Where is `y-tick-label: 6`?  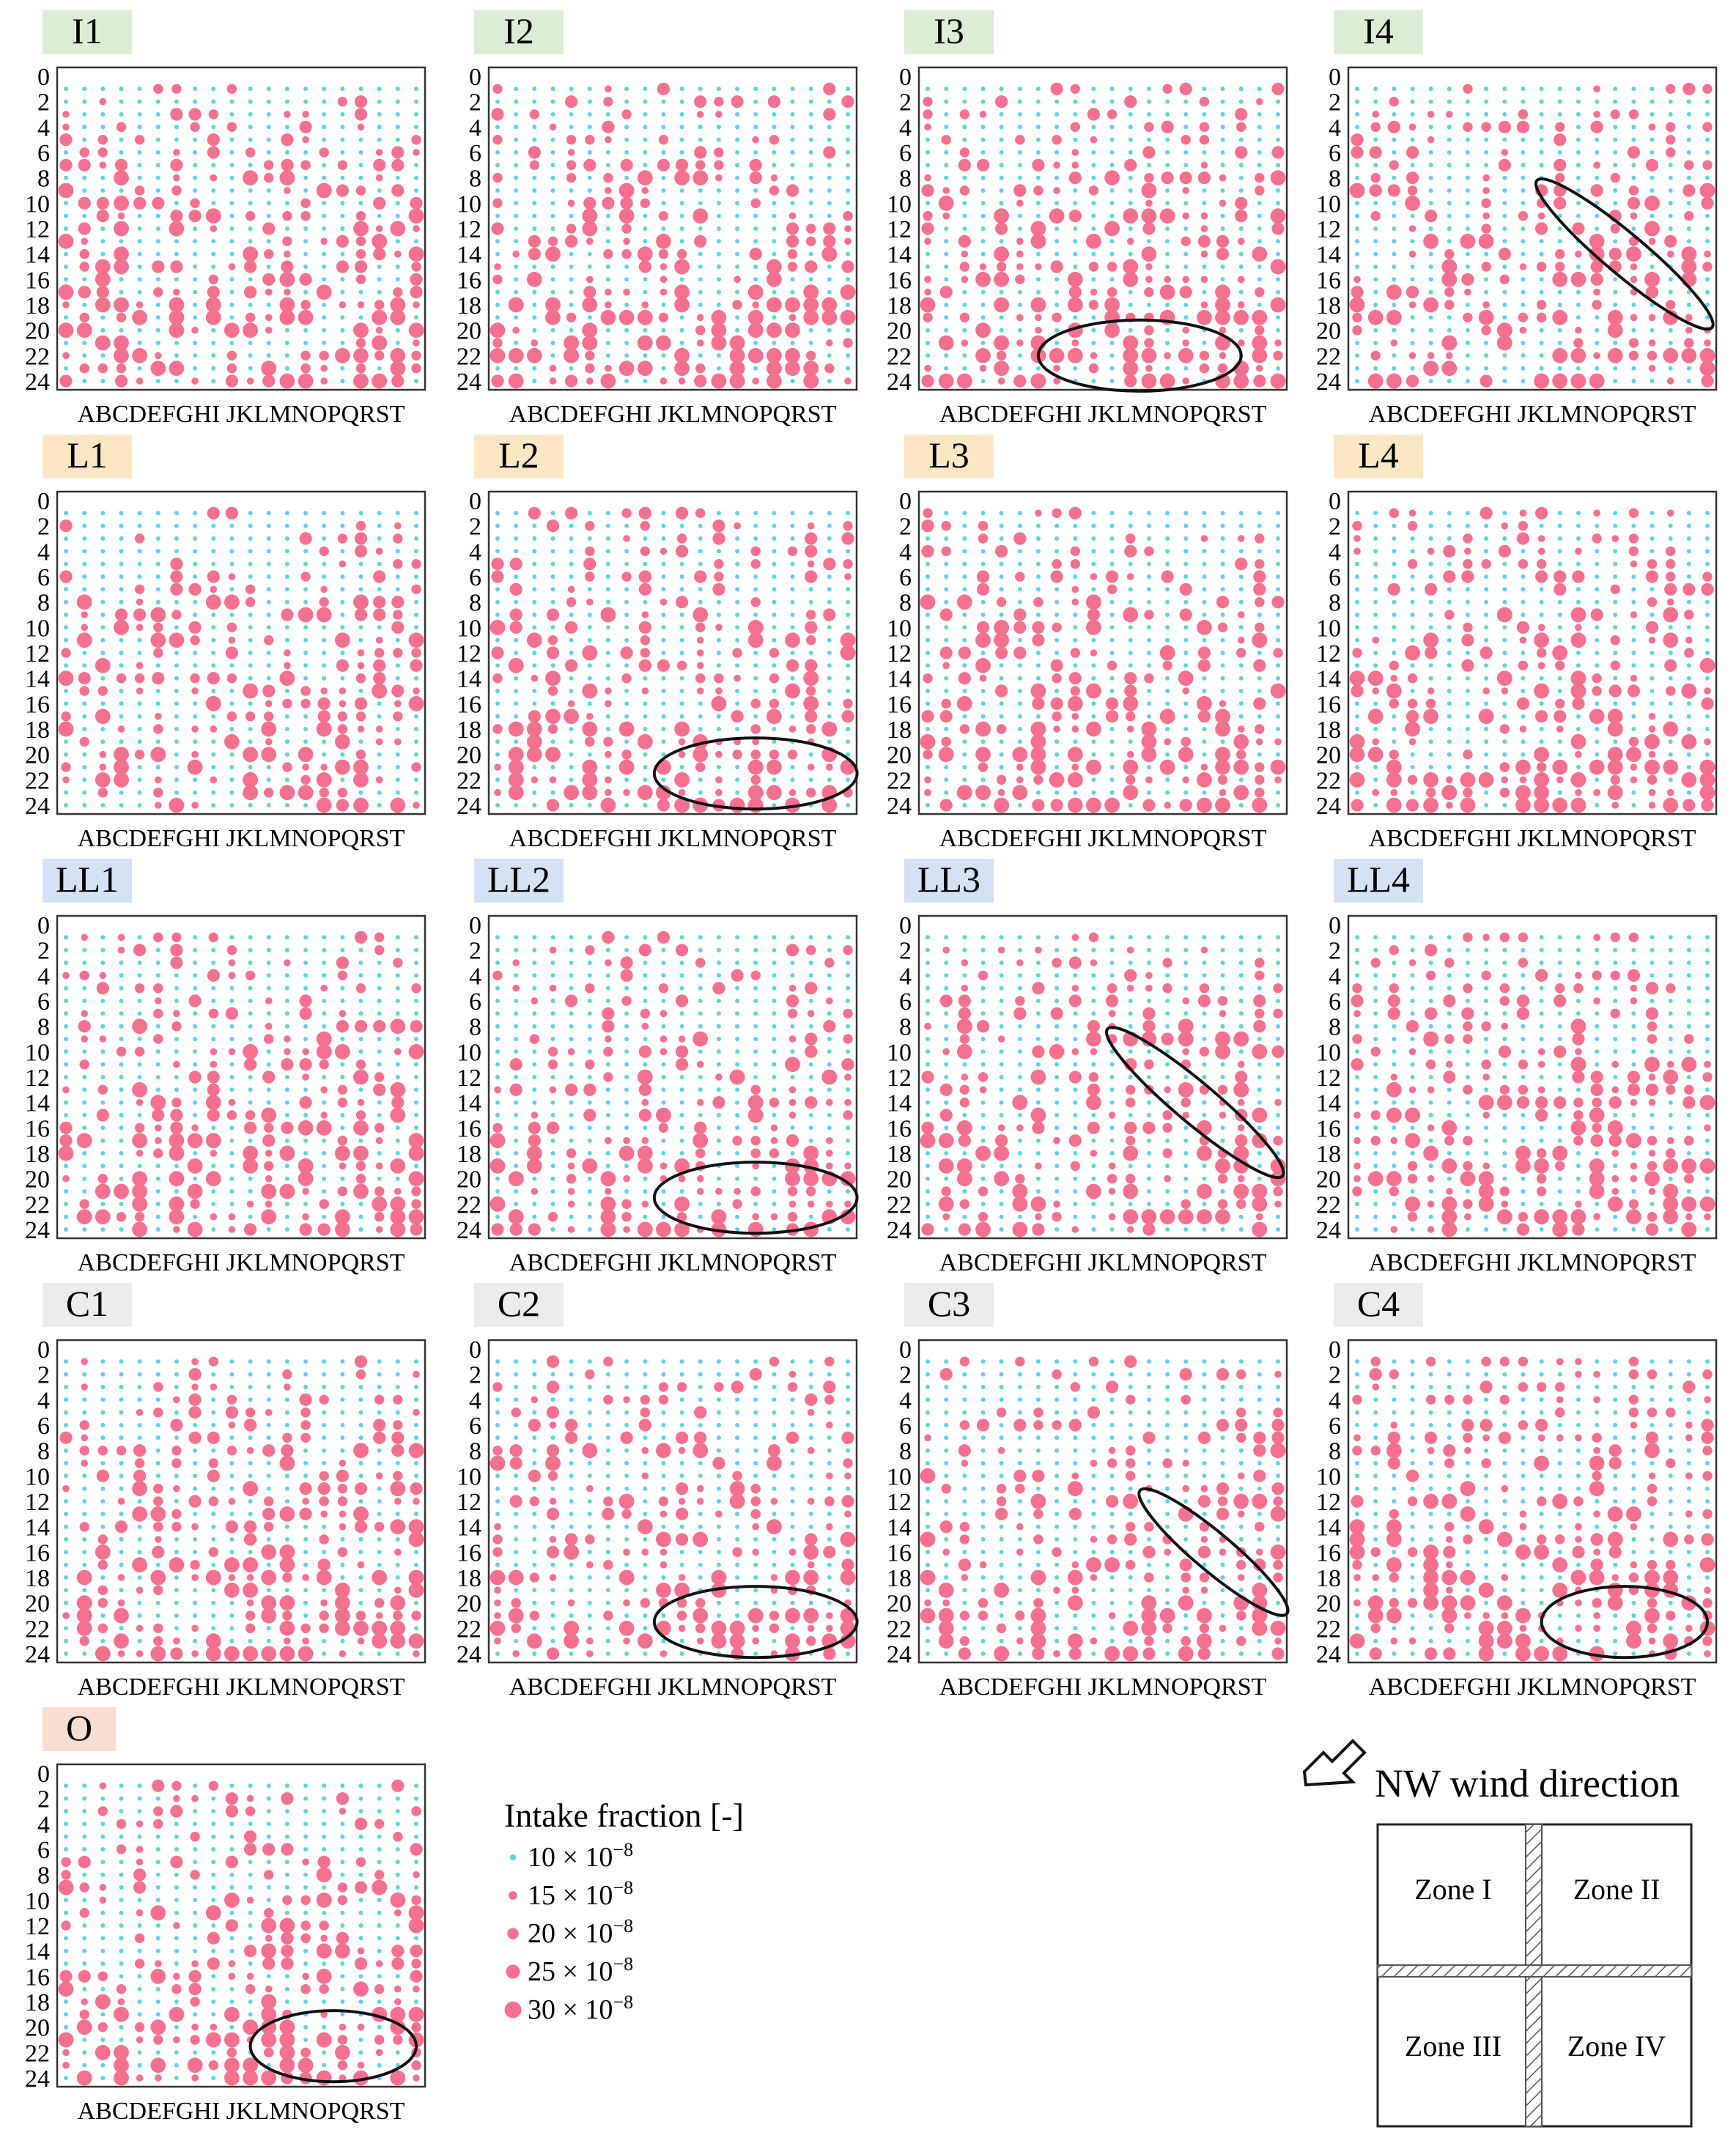 y-tick-label: 6 is located at coordinates (43, 577).